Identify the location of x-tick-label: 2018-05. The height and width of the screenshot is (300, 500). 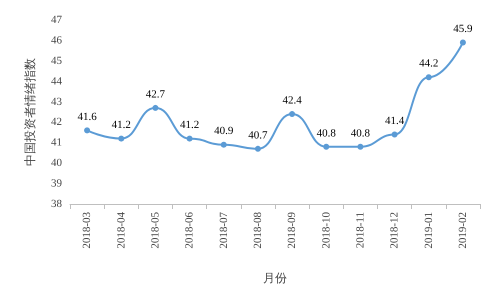
(155, 230).